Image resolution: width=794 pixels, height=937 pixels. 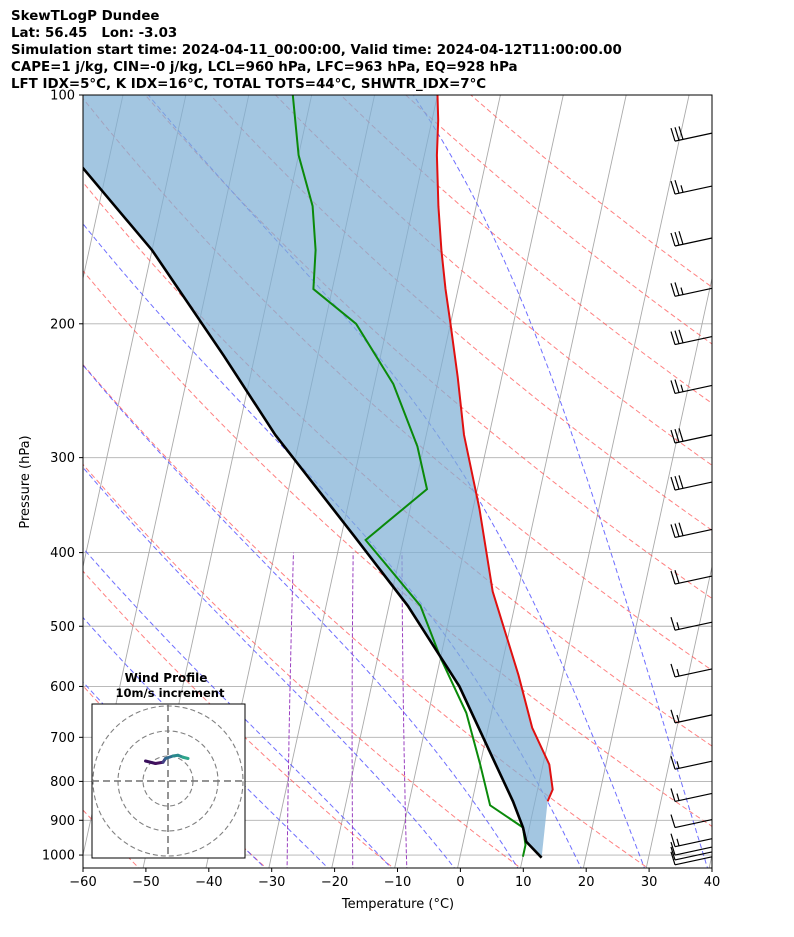 I want to click on inset-subtitle: 10m/s increment, so click(x=170, y=693).